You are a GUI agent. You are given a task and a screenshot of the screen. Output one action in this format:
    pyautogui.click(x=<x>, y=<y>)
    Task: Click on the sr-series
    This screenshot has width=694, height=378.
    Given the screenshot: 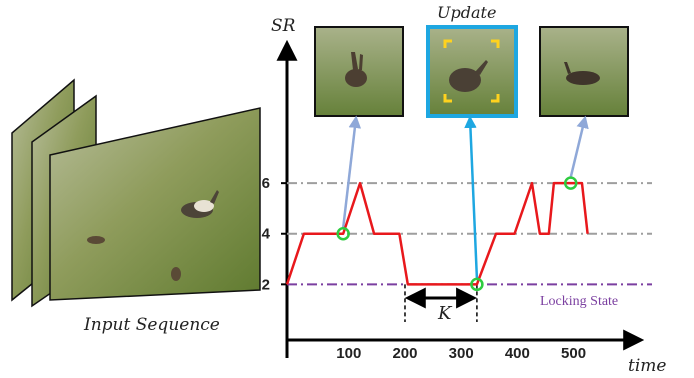 What is the action you would take?
    pyautogui.click(x=437, y=233)
    